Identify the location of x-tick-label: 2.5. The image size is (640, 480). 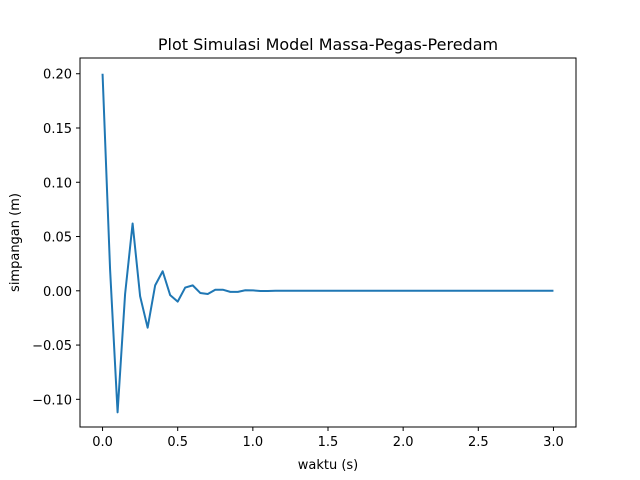
(478, 442).